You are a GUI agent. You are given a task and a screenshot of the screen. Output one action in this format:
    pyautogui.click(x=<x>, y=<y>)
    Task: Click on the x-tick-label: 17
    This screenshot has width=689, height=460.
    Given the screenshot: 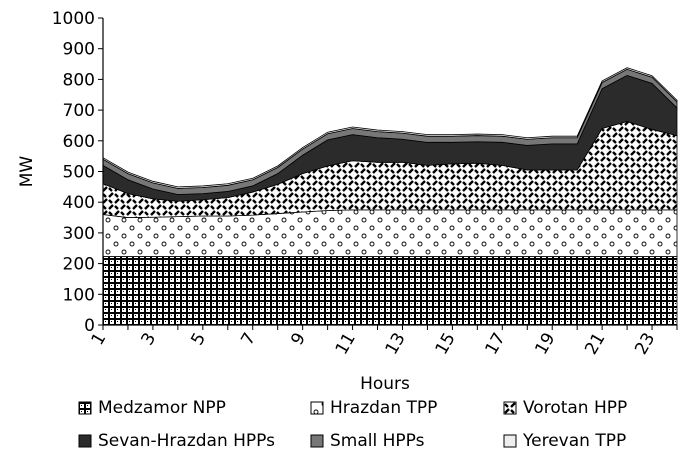 What is the action you would take?
    pyautogui.click(x=495, y=343)
    